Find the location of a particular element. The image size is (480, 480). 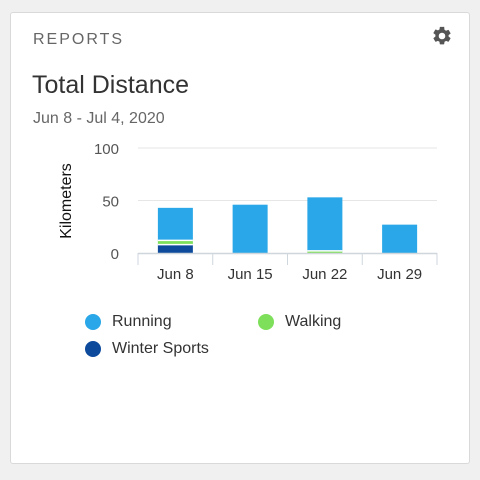

walking-dot-icon is located at coordinates (266, 322).